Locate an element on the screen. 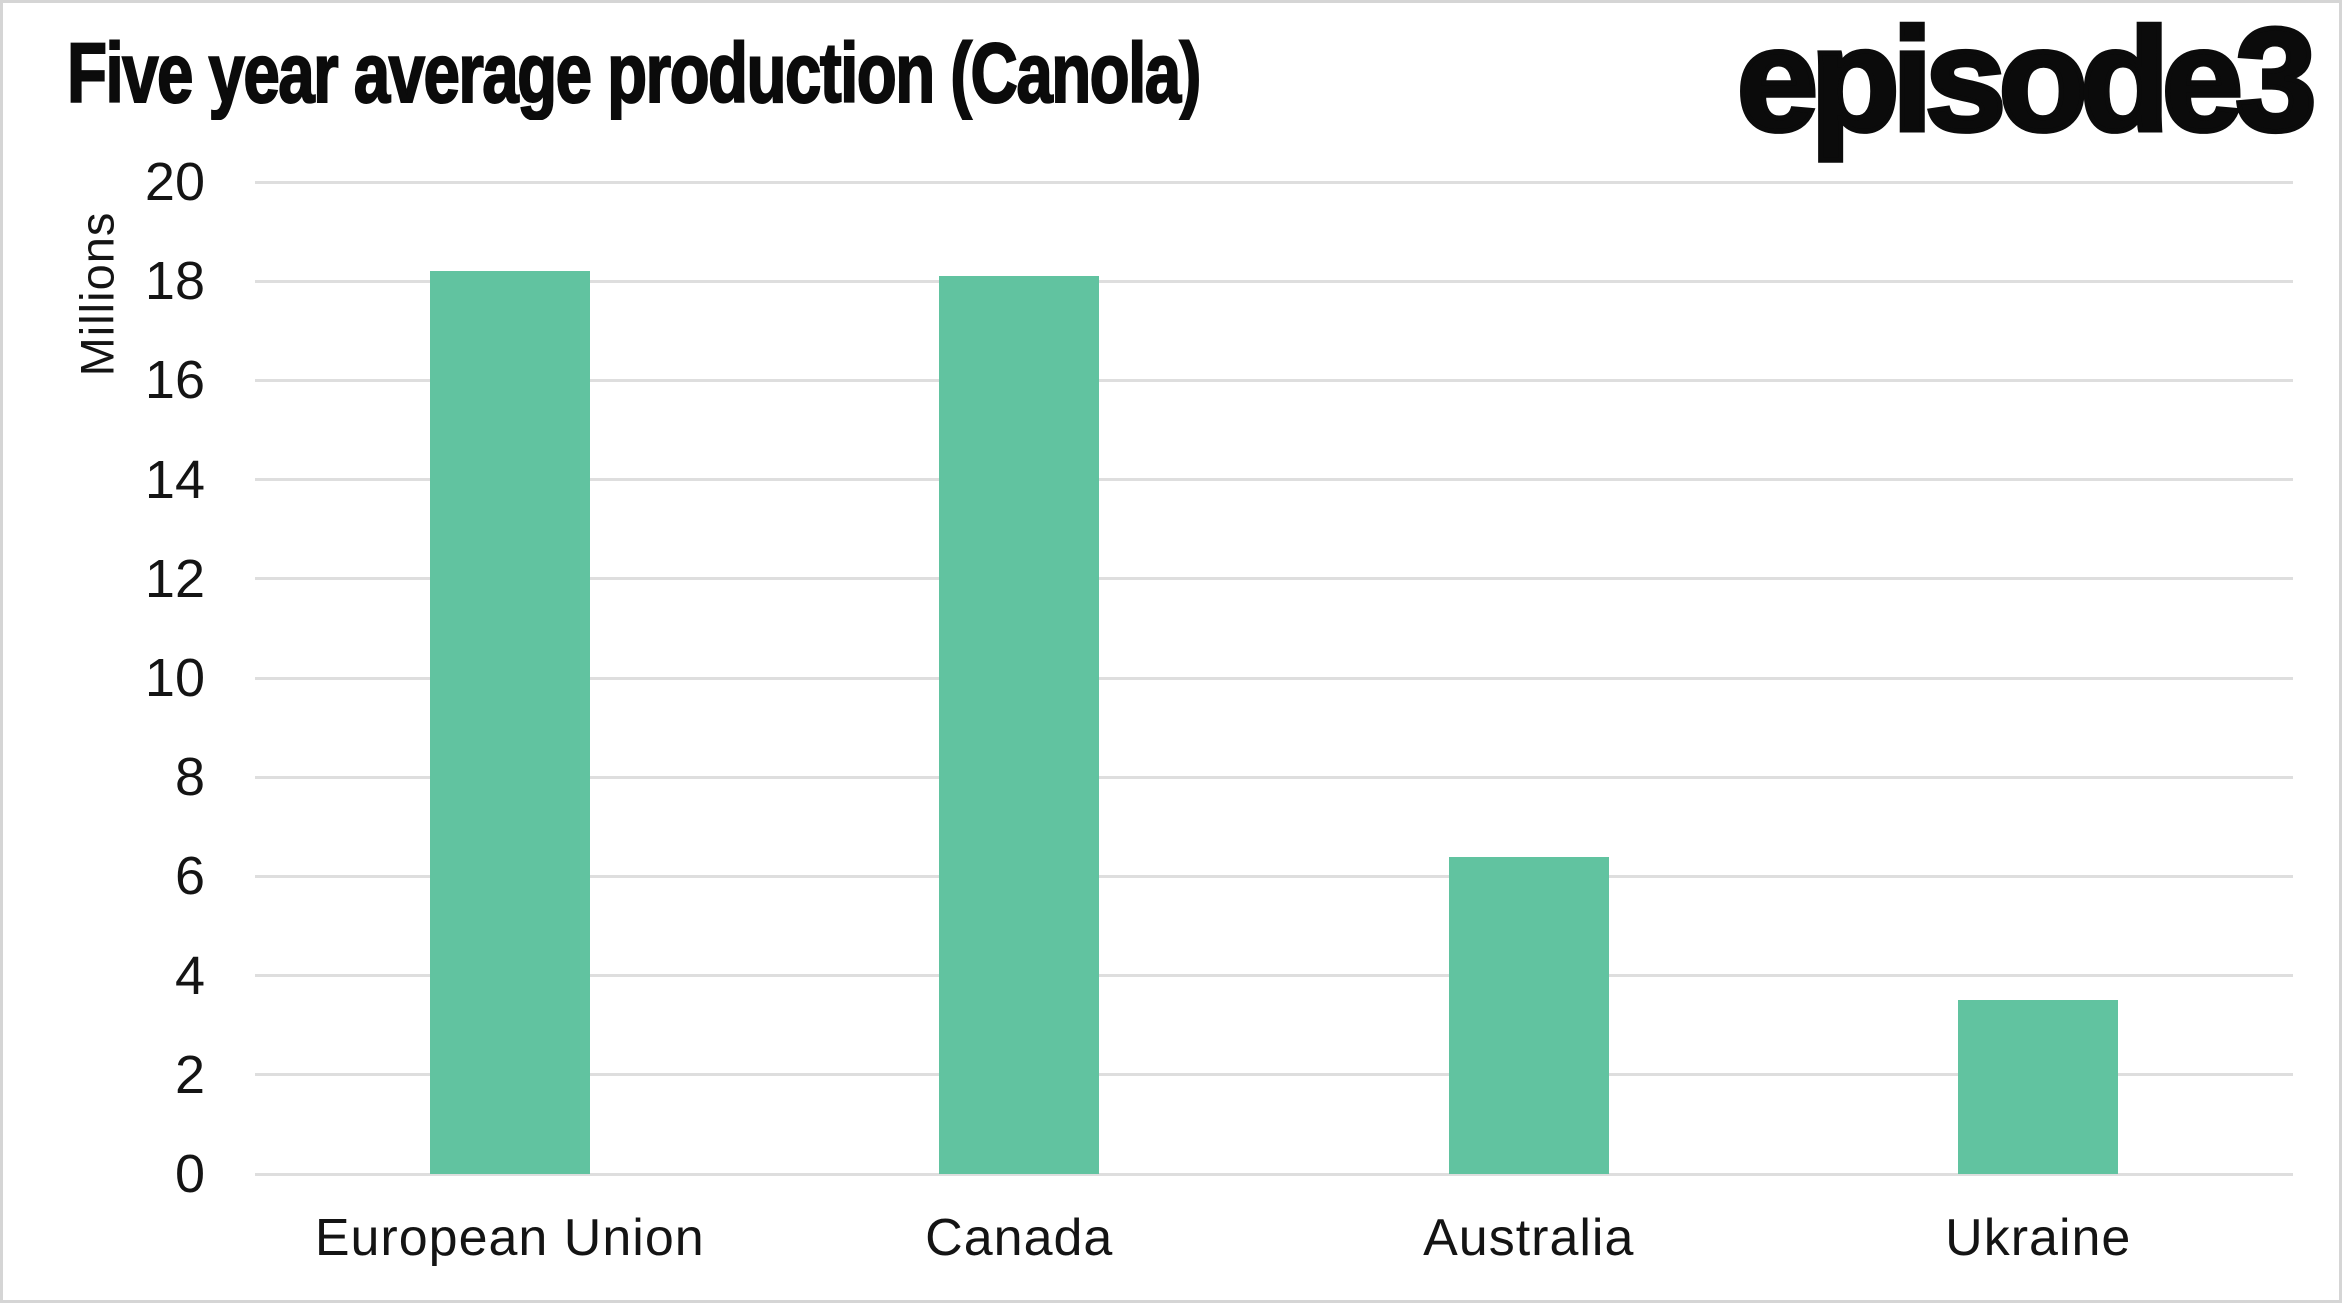 This screenshot has height=1303, width=2342. bar-ukraine is located at coordinates (2038, 1087).